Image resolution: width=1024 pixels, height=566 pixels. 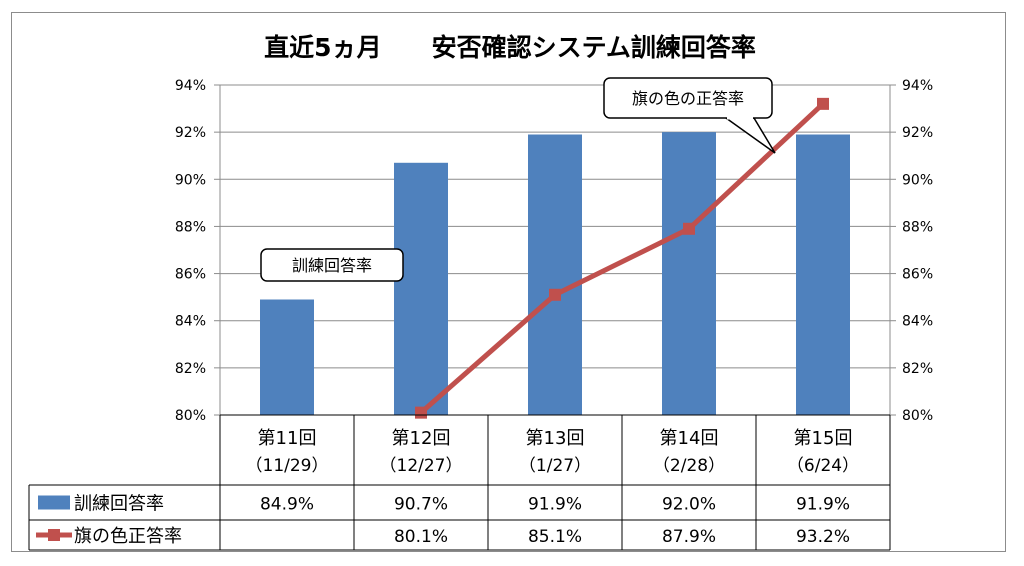 I want to click on callout-line-text: 旗の色の正答率, so click(x=688, y=98).